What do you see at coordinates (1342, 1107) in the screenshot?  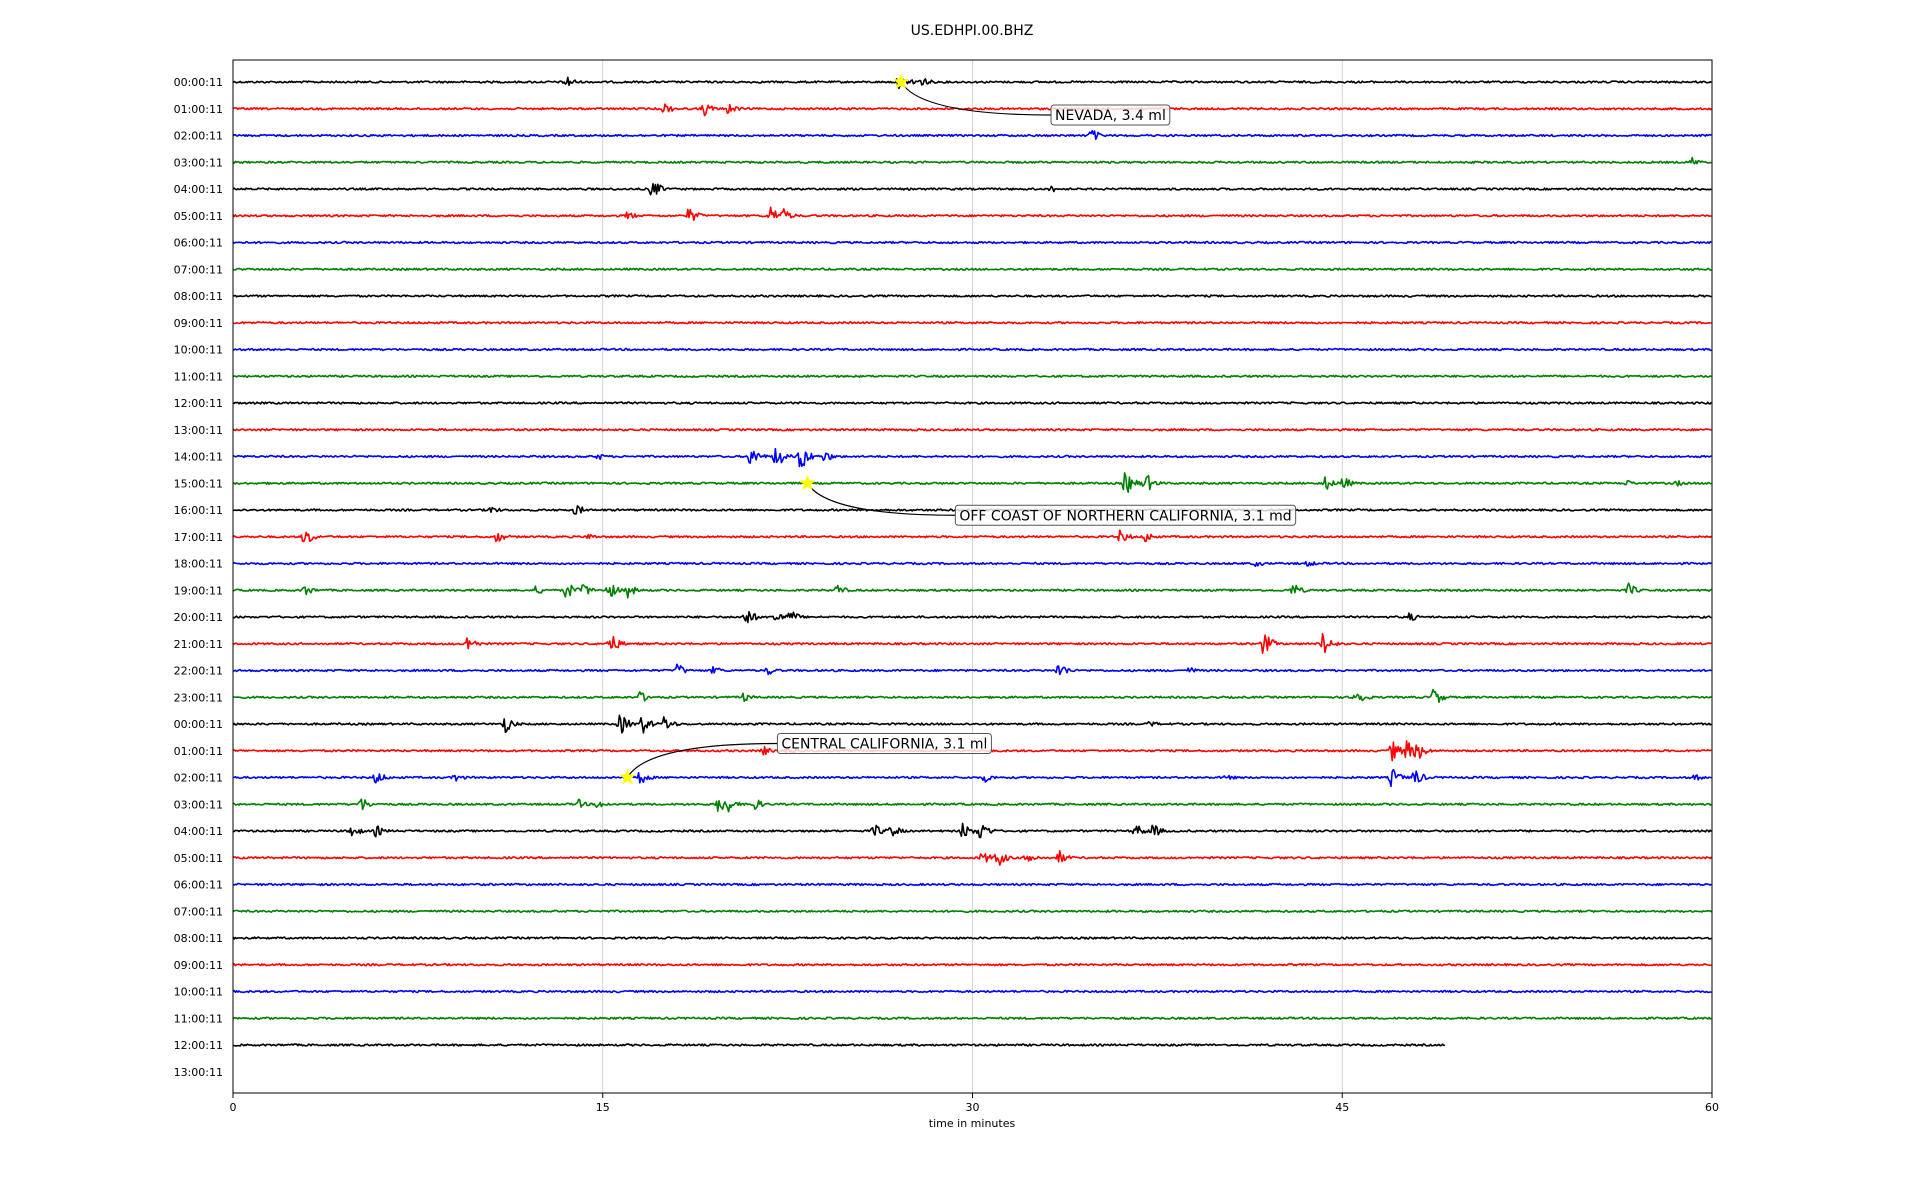 I see `x-tick-label: 45` at bounding box center [1342, 1107].